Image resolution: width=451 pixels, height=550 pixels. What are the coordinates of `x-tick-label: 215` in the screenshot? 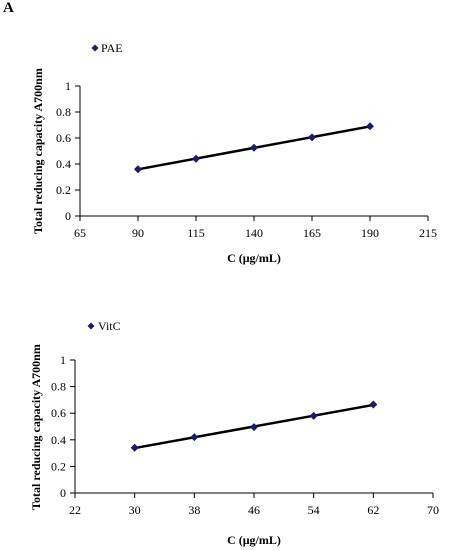 It's located at (428, 233).